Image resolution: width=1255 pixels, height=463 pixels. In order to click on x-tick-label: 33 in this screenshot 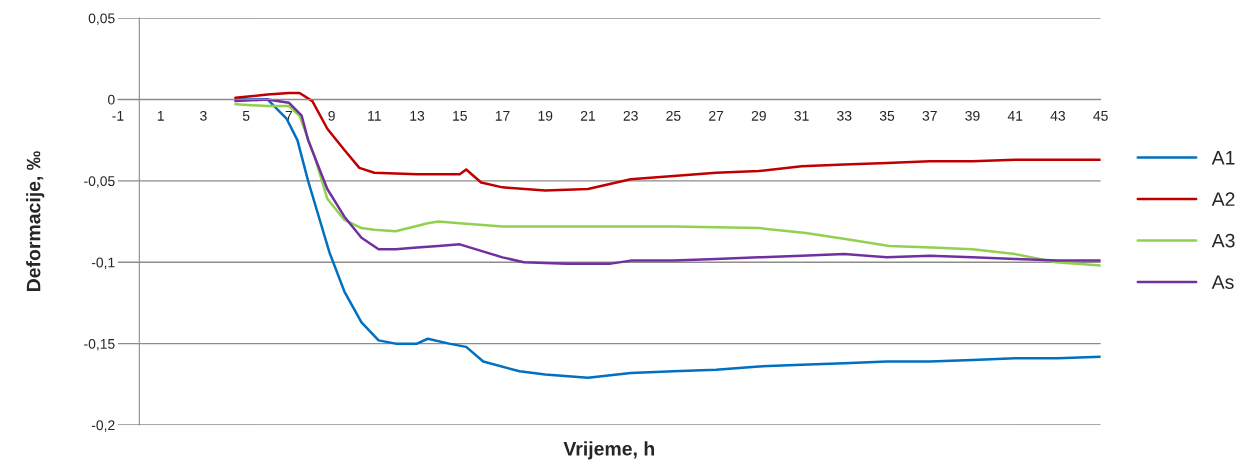, I will do `click(844, 115)`.